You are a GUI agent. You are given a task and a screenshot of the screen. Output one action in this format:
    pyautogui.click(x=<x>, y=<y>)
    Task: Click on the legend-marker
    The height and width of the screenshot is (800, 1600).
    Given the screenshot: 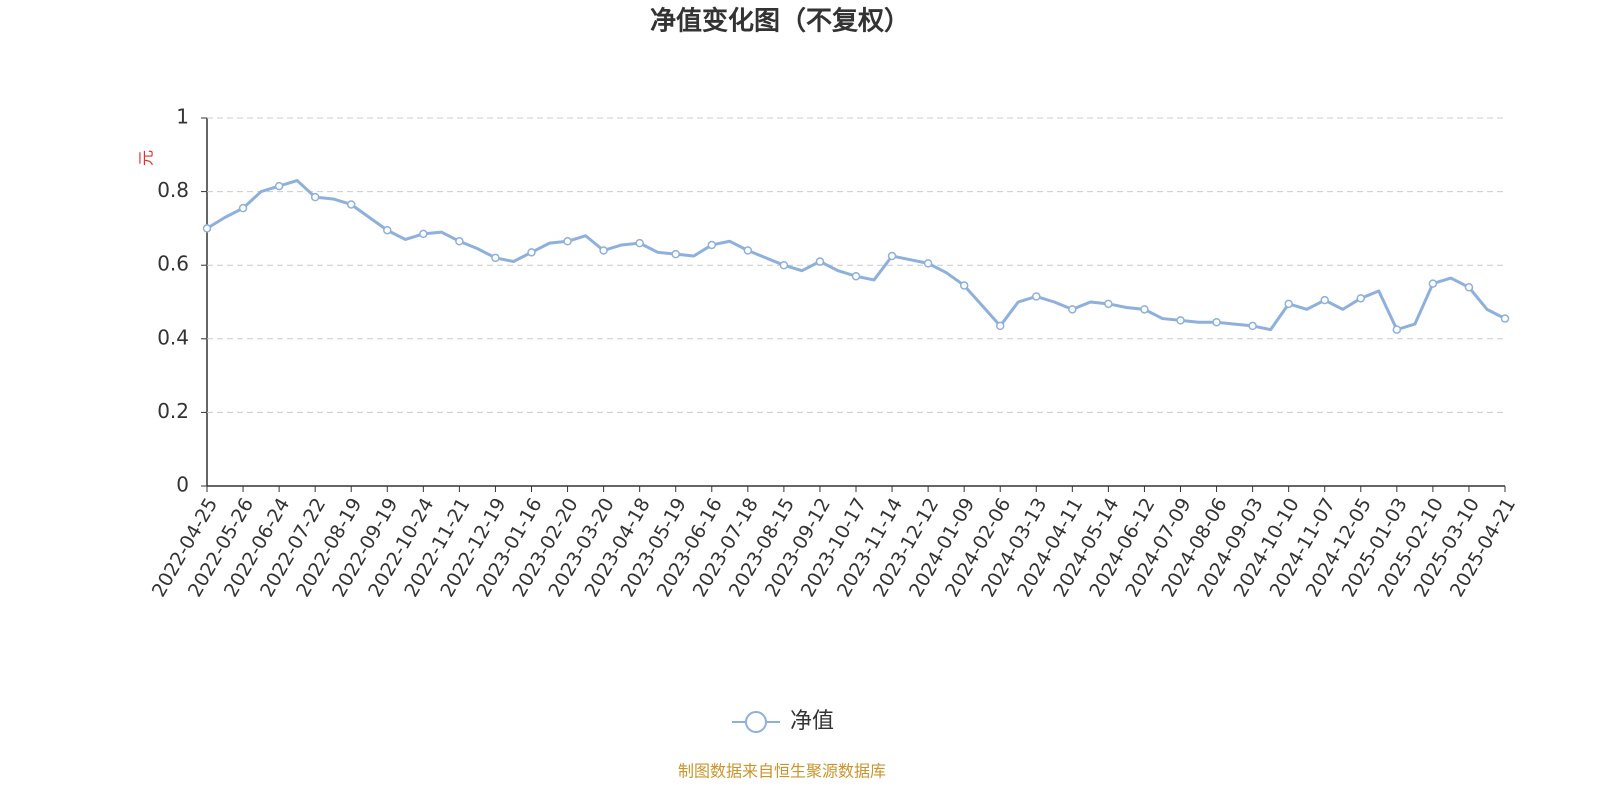 What is the action you would take?
    pyautogui.click(x=756, y=722)
    